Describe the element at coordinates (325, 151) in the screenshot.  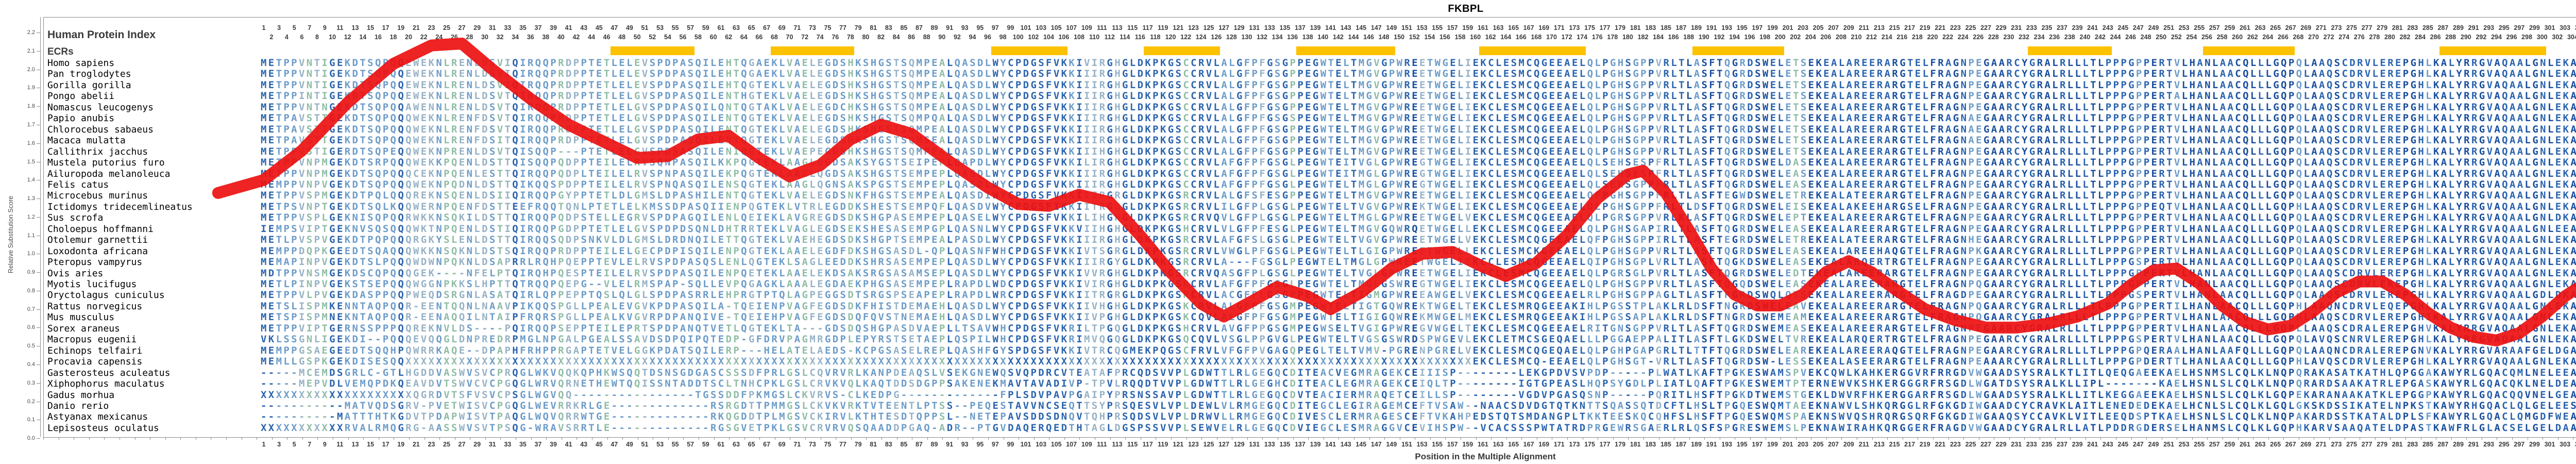
I see `residue-run: I` at that location.